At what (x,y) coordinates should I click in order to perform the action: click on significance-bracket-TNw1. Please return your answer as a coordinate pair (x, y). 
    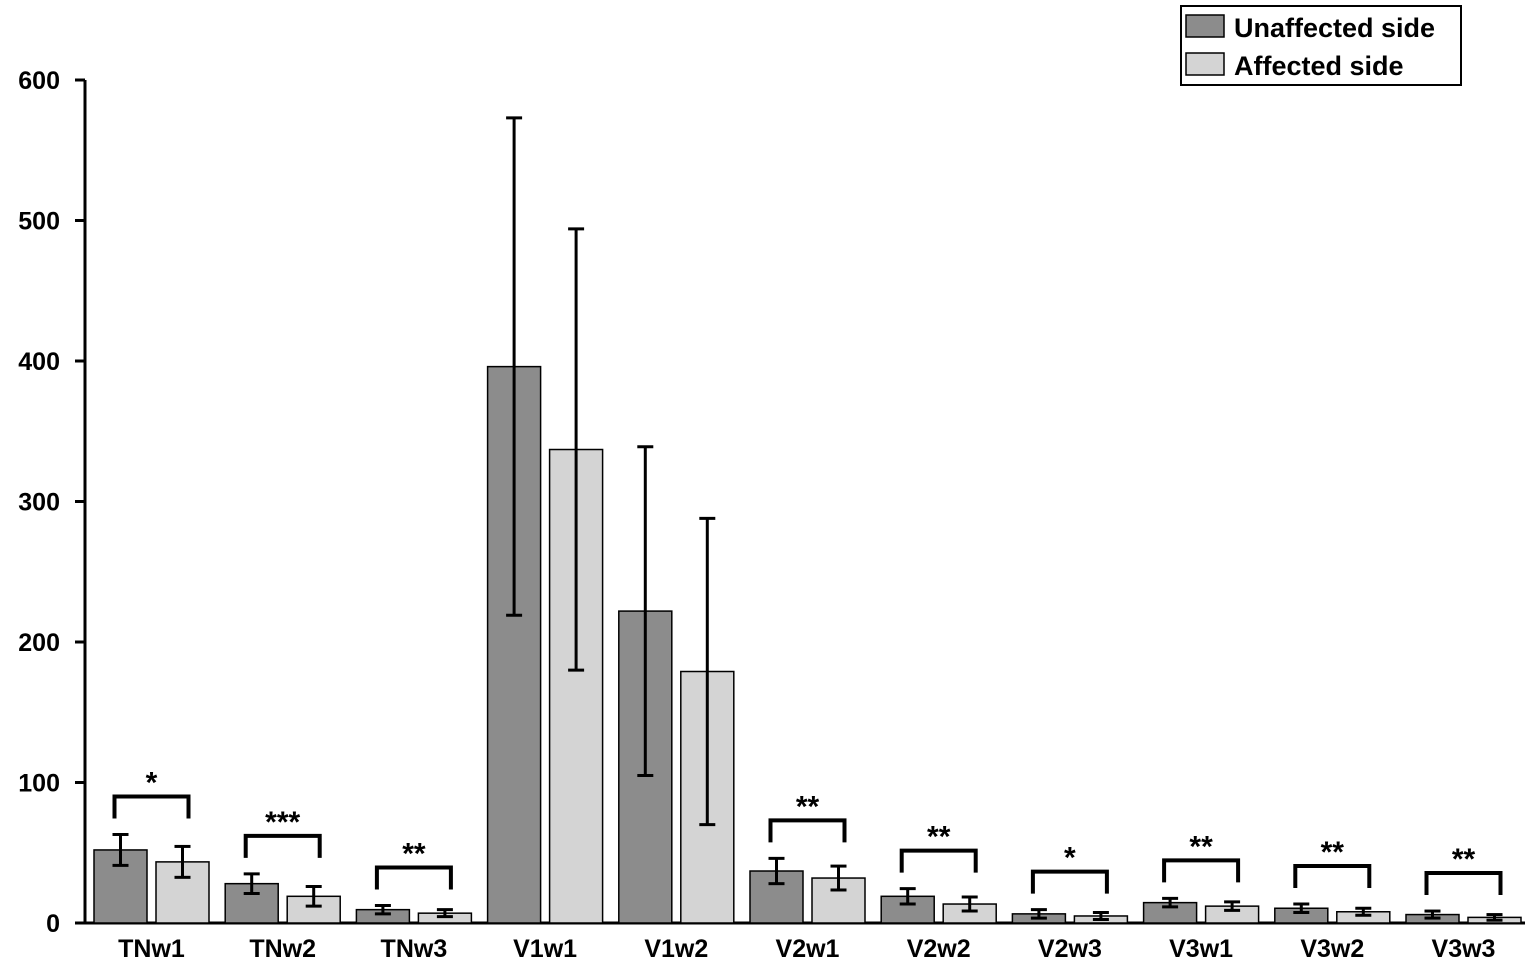
    Looking at the image, I should click on (151, 806).